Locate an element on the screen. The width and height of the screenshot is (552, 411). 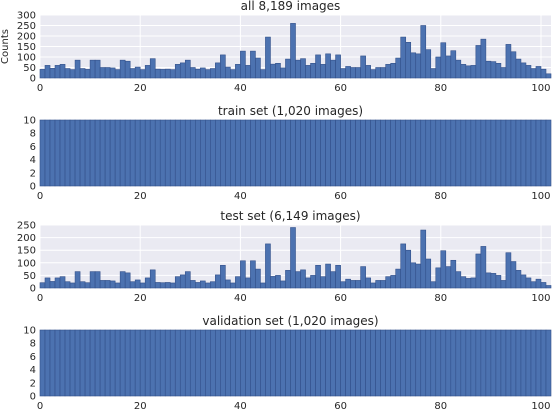
x-tick-label: 0 is located at coordinates (40, 298).